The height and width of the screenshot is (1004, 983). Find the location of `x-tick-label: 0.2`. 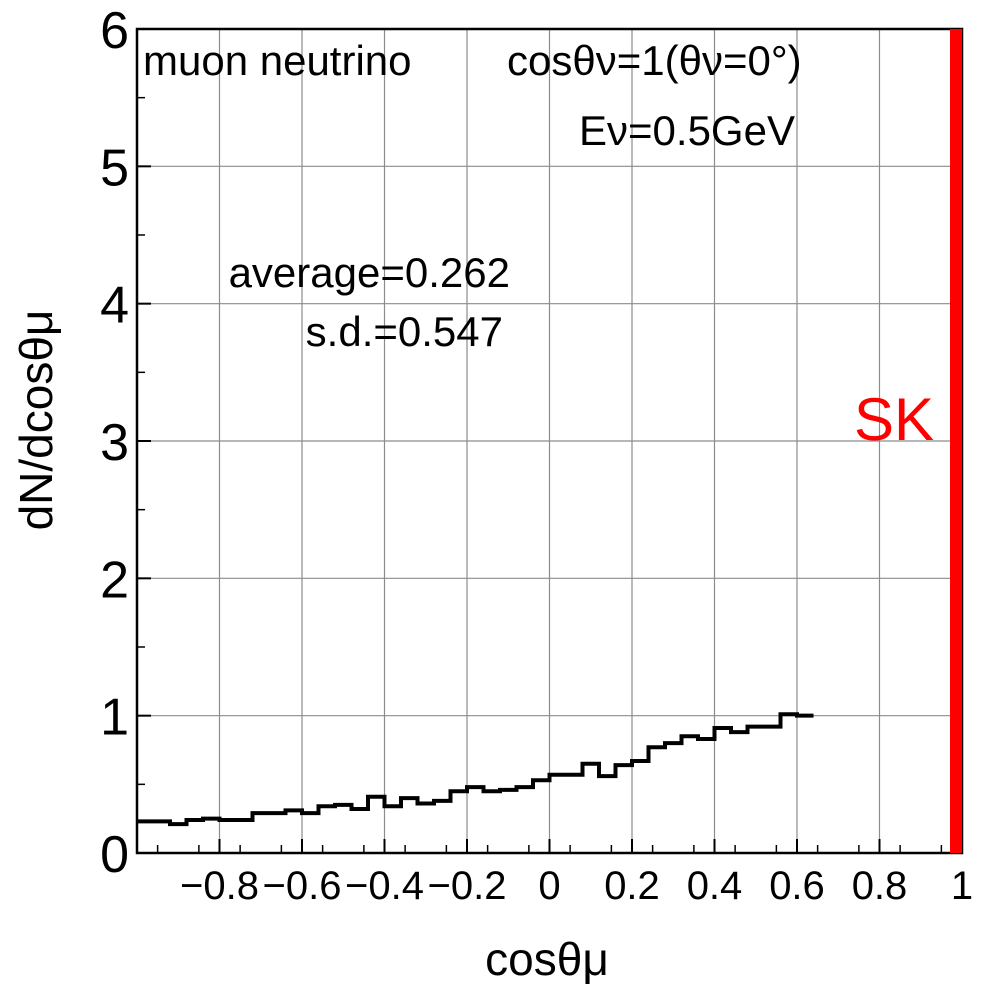

x-tick-label: 0.2 is located at coordinates (632, 886).